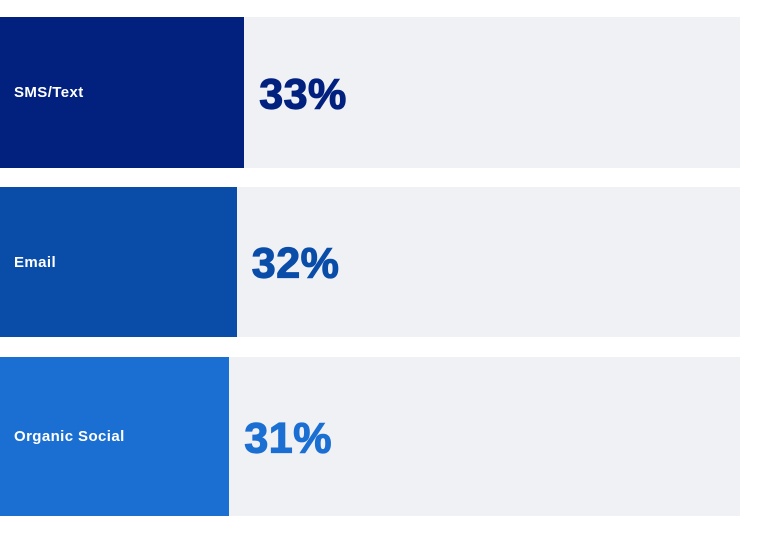 The image size is (759, 534). What do you see at coordinates (303, 93) in the screenshot?
I see `value-label: 33%` at bounding box center [303, 93].